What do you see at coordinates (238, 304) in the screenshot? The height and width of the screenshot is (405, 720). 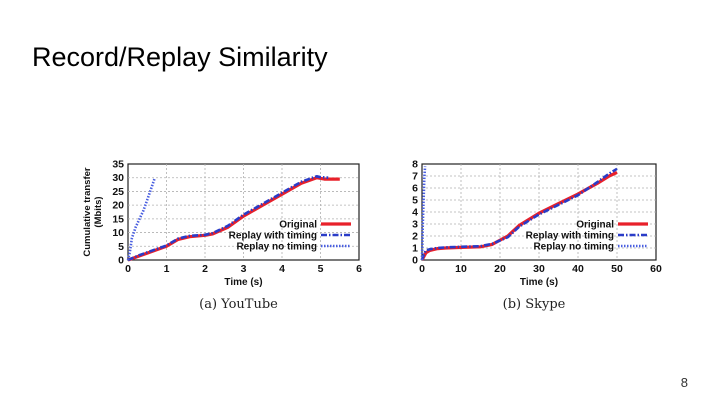 I see `chart-caption: (a) YouTube` at bounding box center [238, 304].